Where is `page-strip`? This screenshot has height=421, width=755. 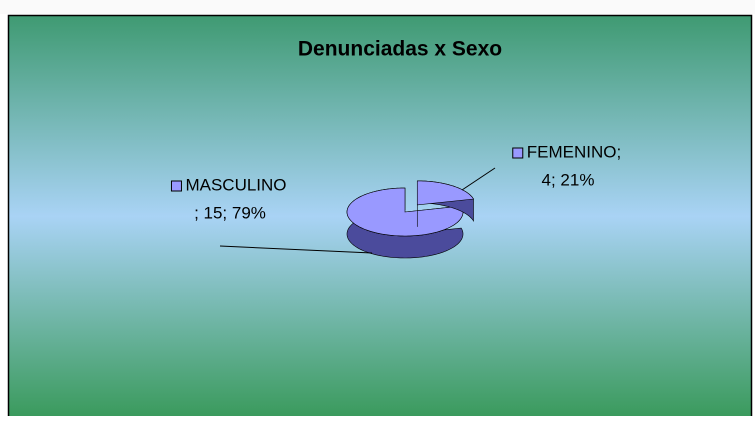 page-strip is located at coordinates (377, 7).